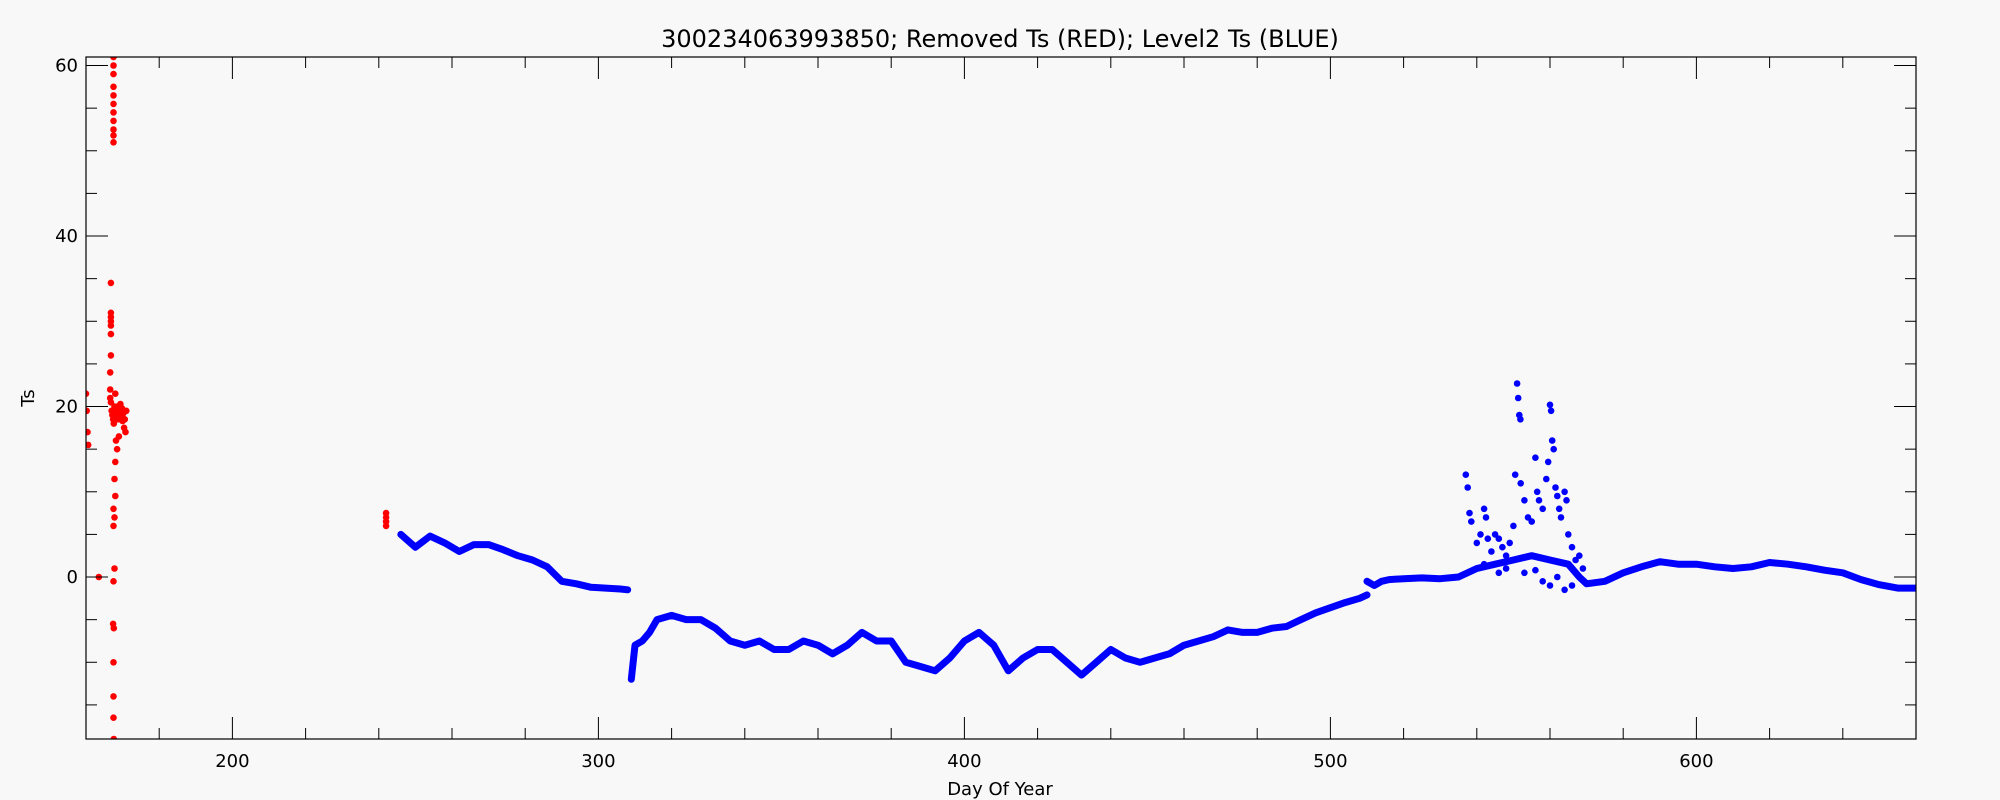 This screenshot has height=800, width=2000. What do you see at coordinates (598, 761) in the screenshot?
I see `x-tick-label: 300` at bounding box center [598, 761].